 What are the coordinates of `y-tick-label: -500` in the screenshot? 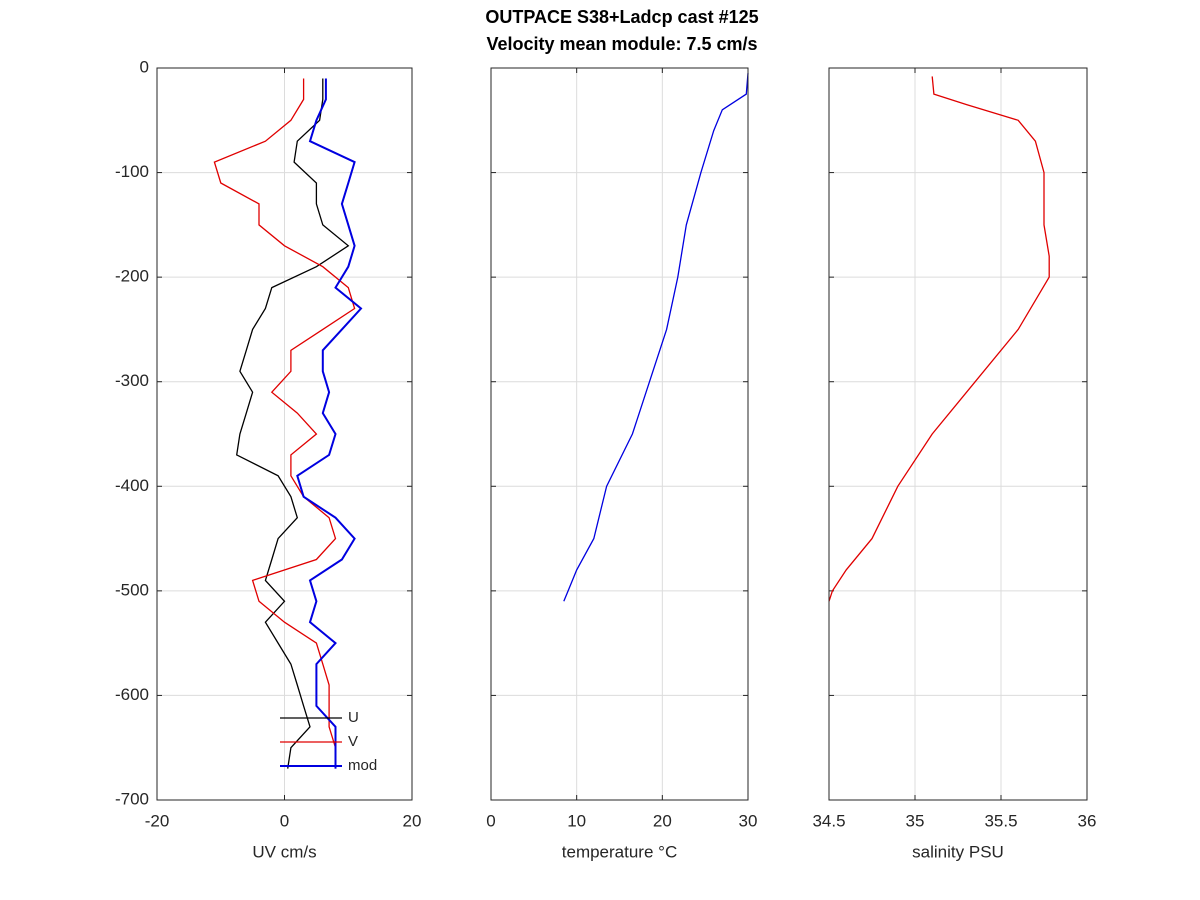 It's located at (132, 589).